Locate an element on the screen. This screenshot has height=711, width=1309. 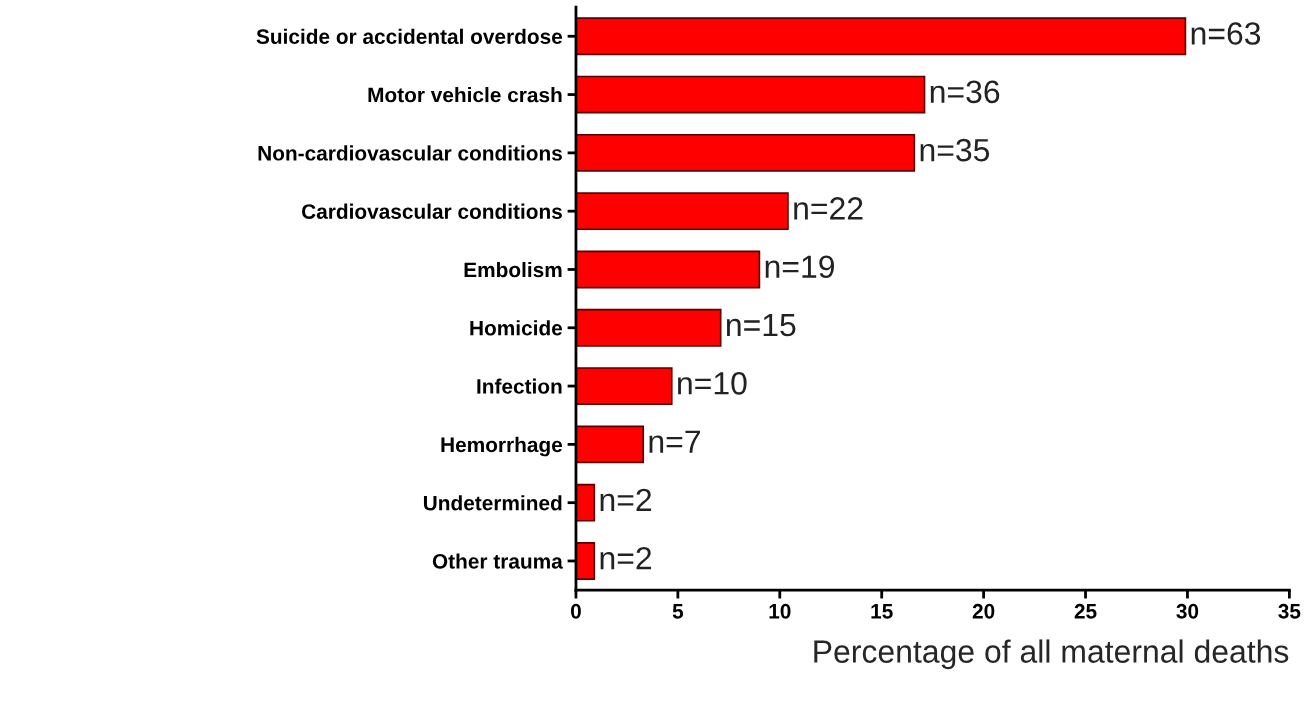
y-tick-label: Suicide or accidental overdose is located at coordinates (409, 36).